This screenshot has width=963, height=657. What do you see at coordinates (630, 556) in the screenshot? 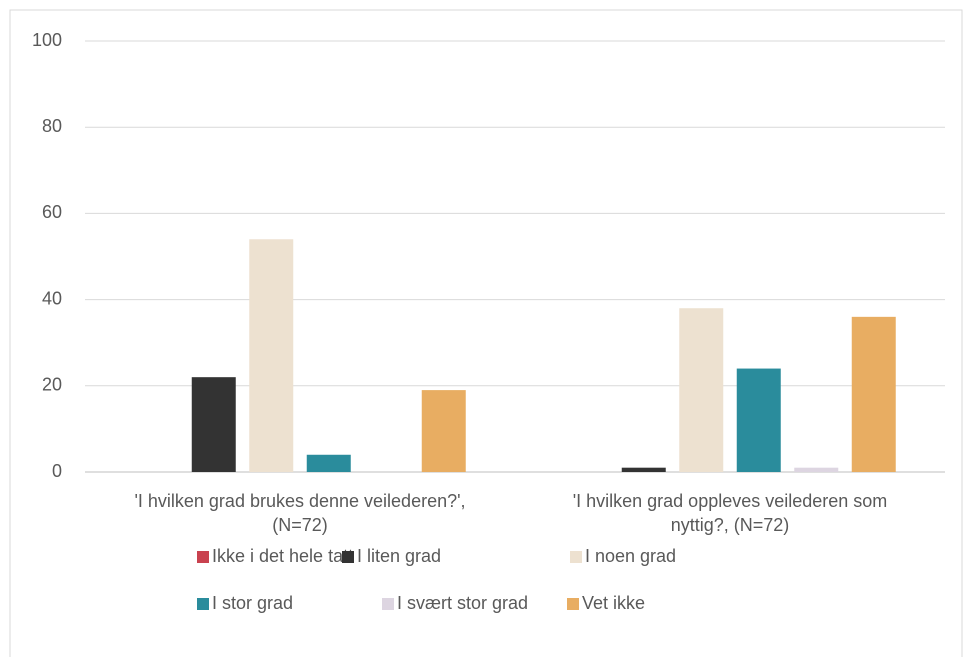
I see `legend-label: I noen grad` at bounding box center [630, 556].